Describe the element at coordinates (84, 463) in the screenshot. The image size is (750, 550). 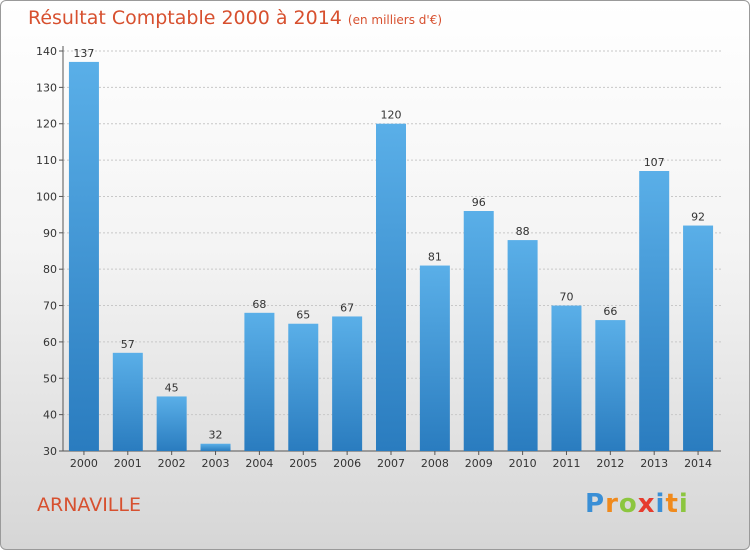
I see `x-tick-label: 2000` at that location.